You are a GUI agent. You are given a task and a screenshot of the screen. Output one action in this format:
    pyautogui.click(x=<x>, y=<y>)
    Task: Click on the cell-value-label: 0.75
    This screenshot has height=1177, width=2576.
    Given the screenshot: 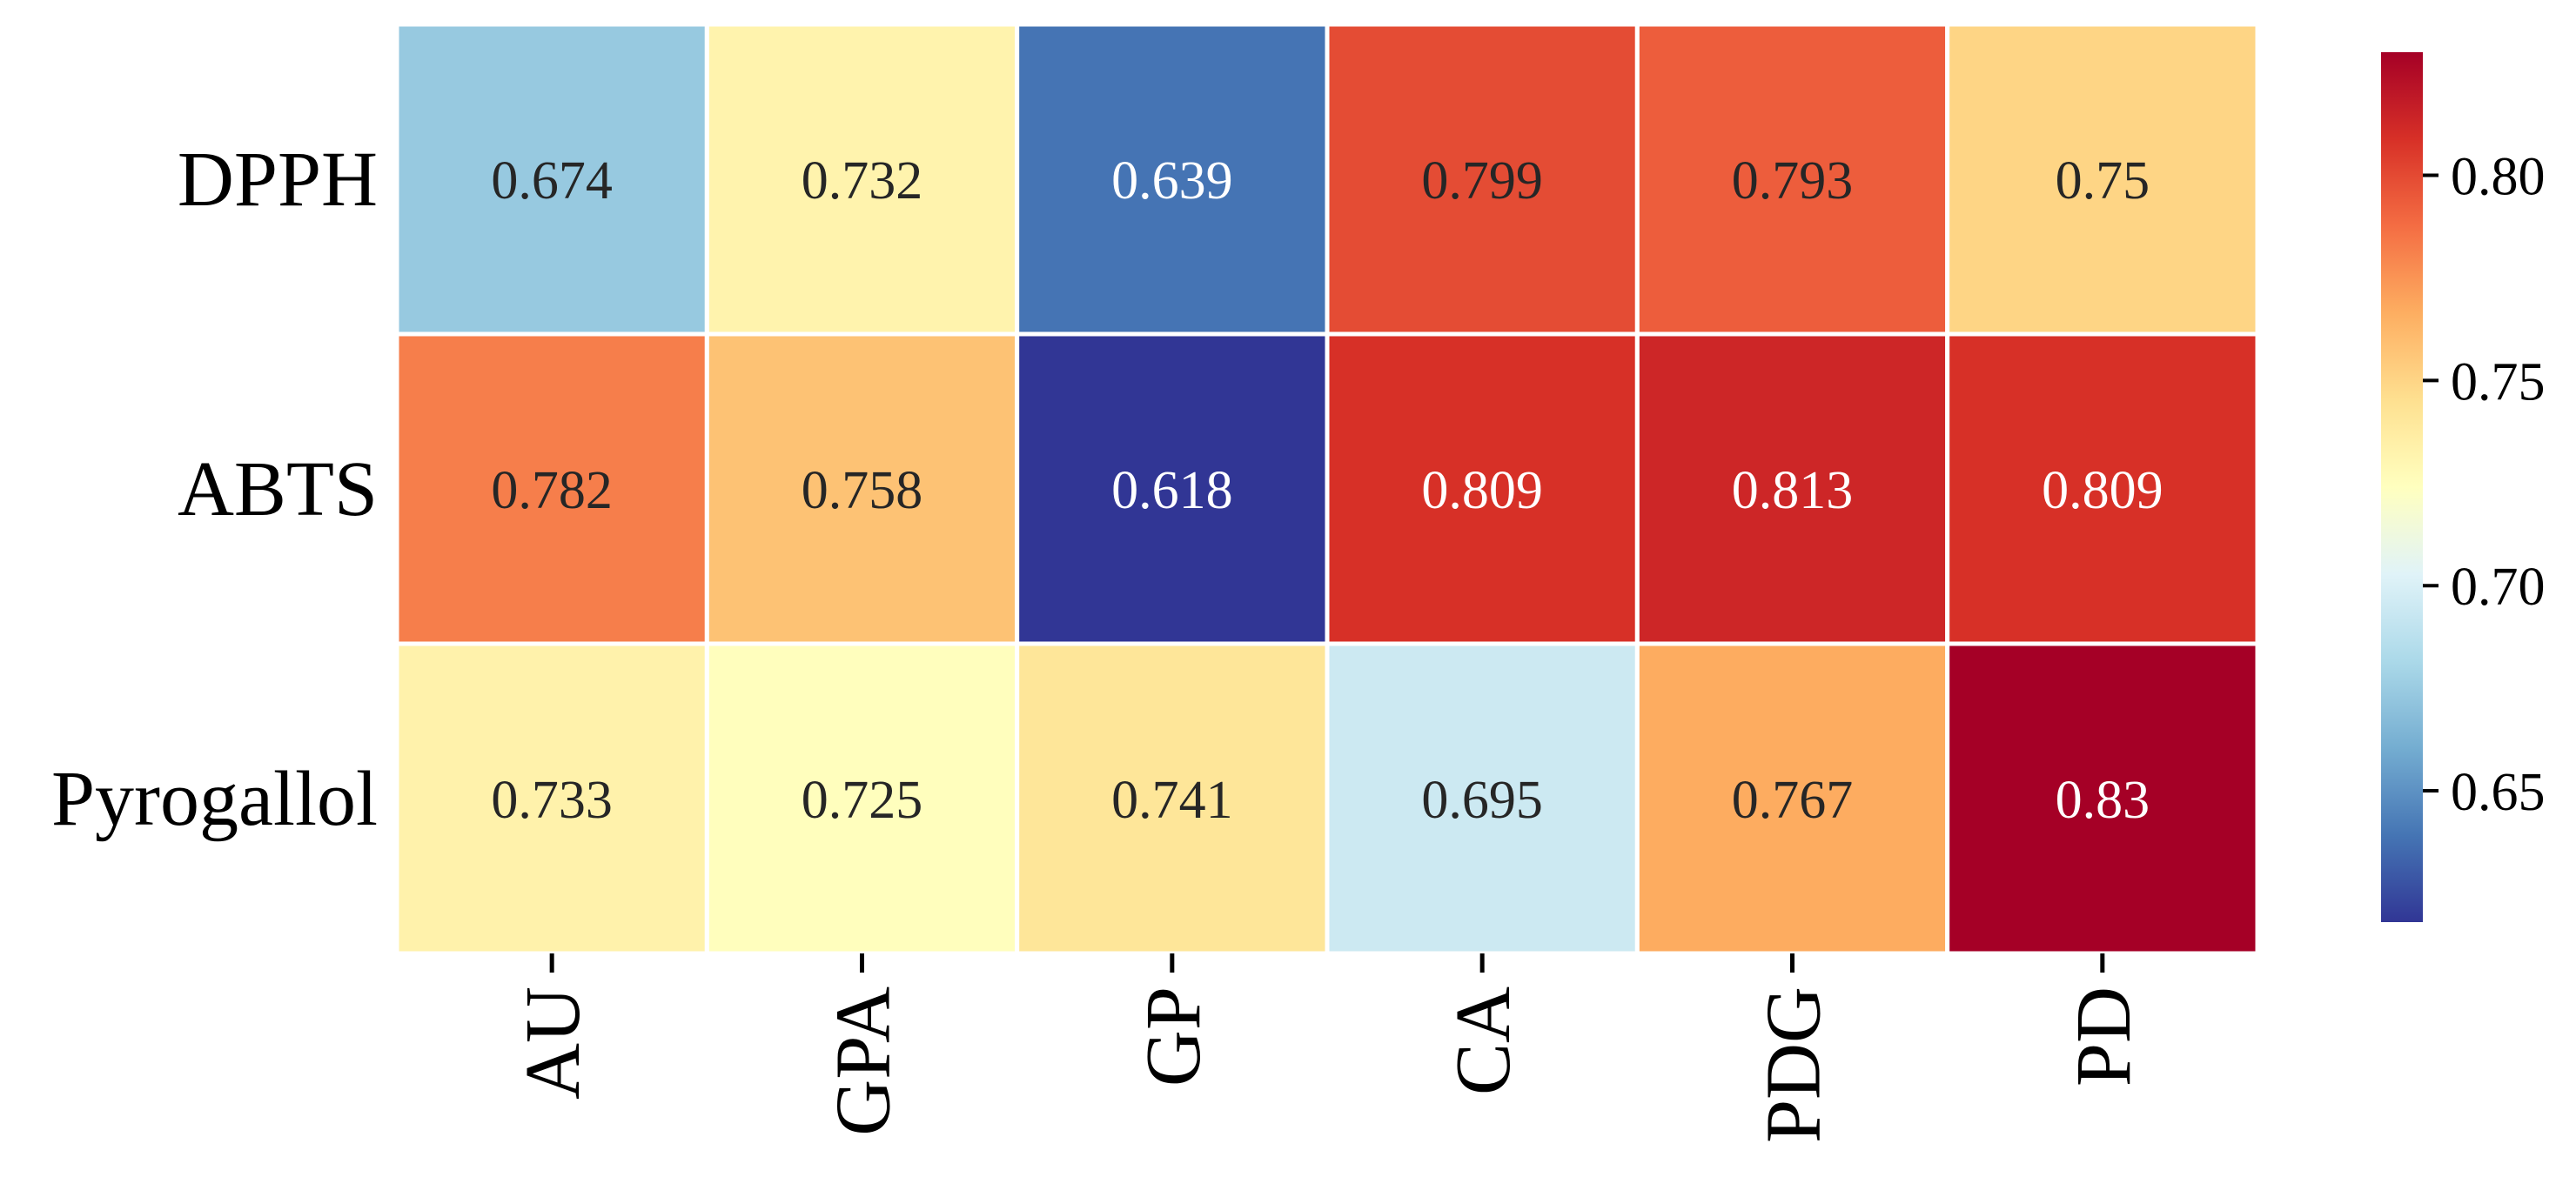 What is the action you would take?
    pyautogui.click(x=2103, y=181)
    